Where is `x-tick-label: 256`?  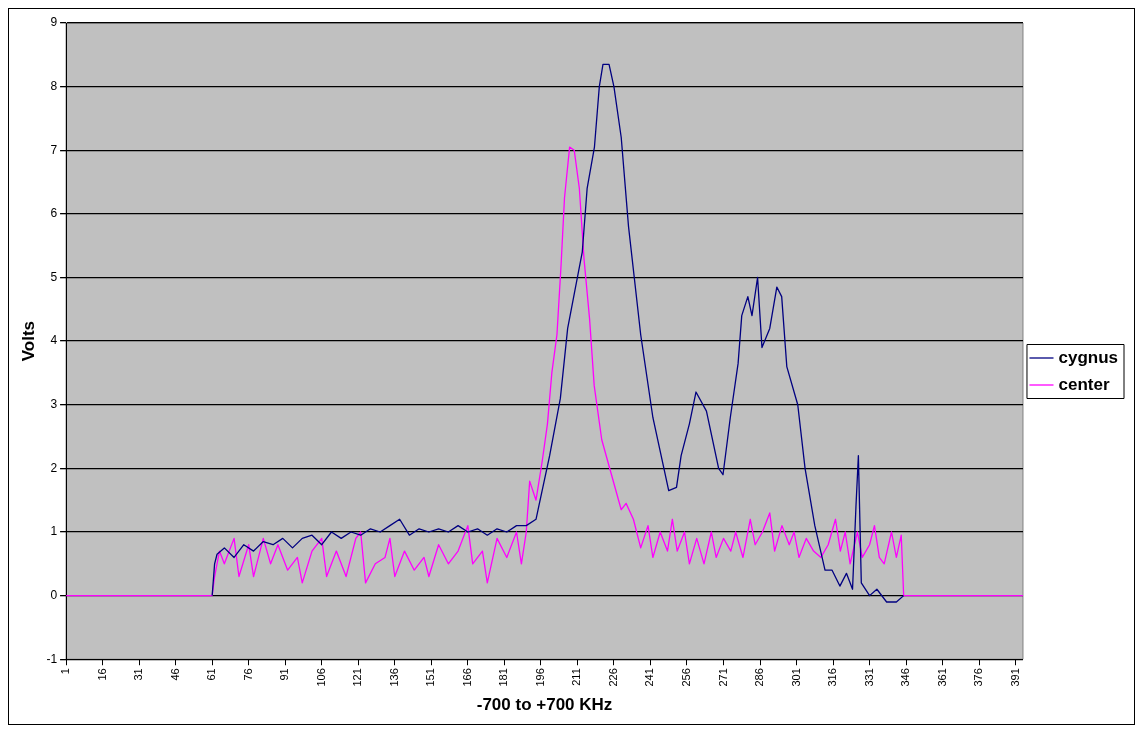
x-tick-label: 256 is located at coordinates (686, 677).